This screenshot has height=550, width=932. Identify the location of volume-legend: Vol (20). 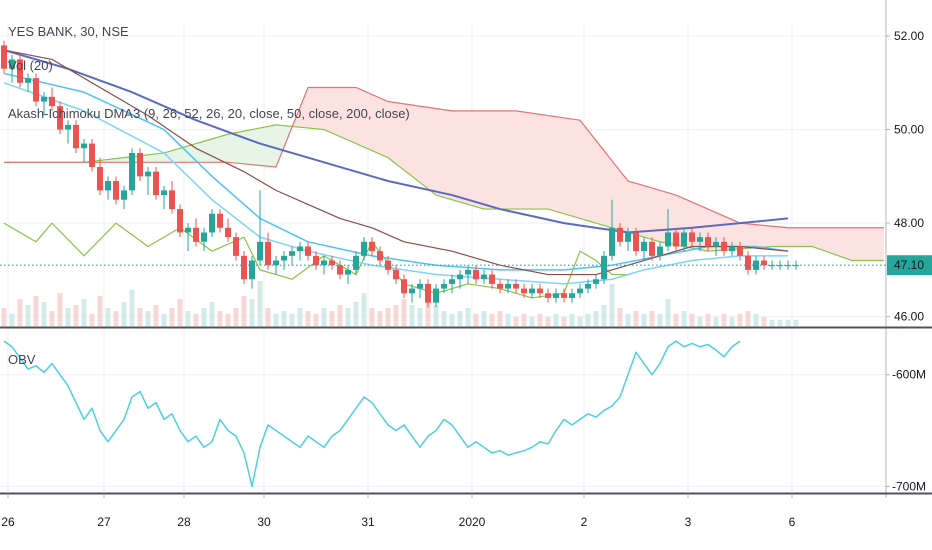
(30, 65).